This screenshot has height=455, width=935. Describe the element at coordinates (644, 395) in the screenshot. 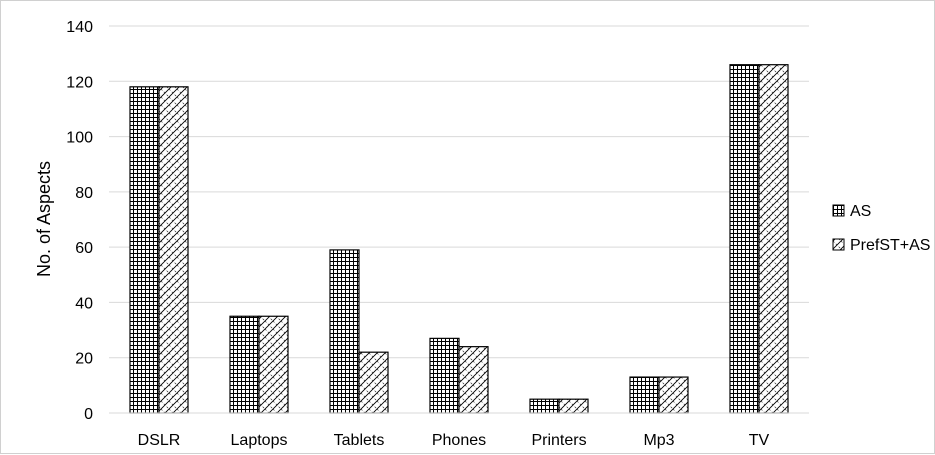

I see `bar-as-mp3` at that location.